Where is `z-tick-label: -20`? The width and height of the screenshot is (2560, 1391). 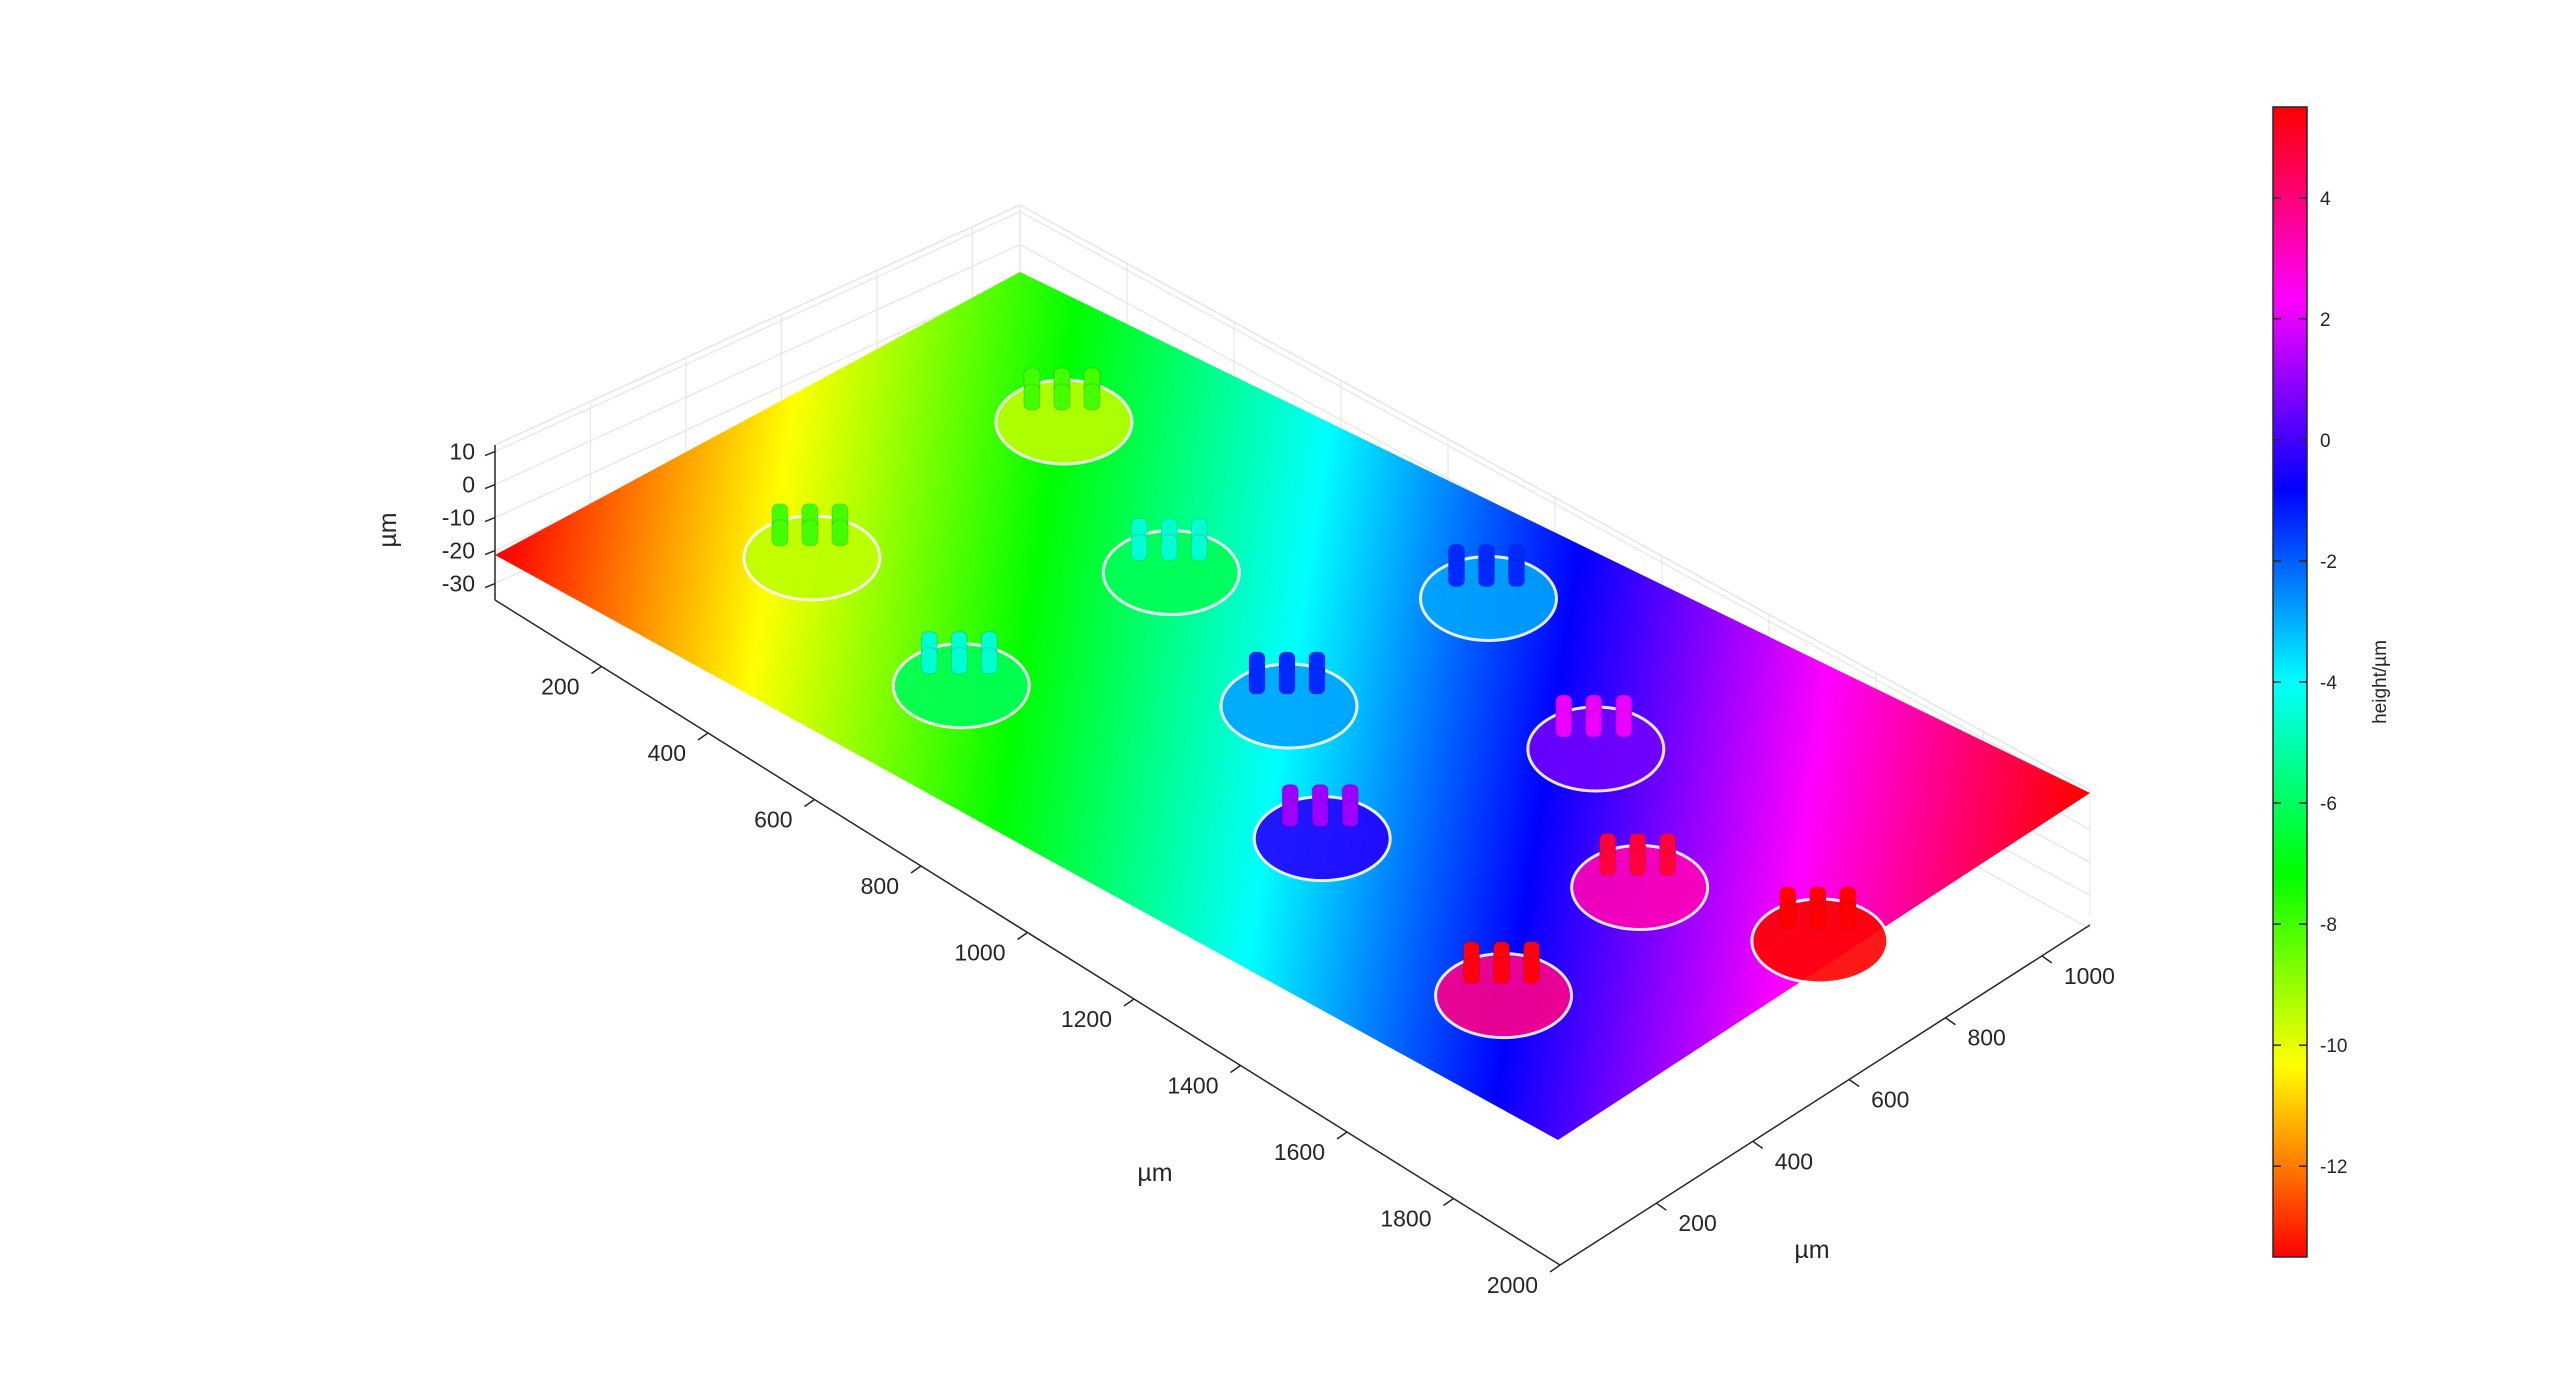 z-tick-label: -20 is located at coordinates (458, 551).